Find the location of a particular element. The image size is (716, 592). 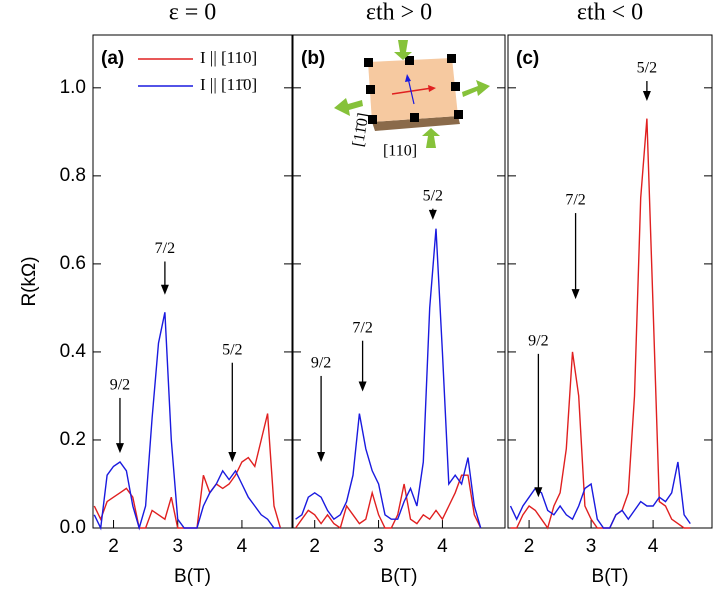

y-axis-label: R(kΩ) is located at coordinates (29, 281).